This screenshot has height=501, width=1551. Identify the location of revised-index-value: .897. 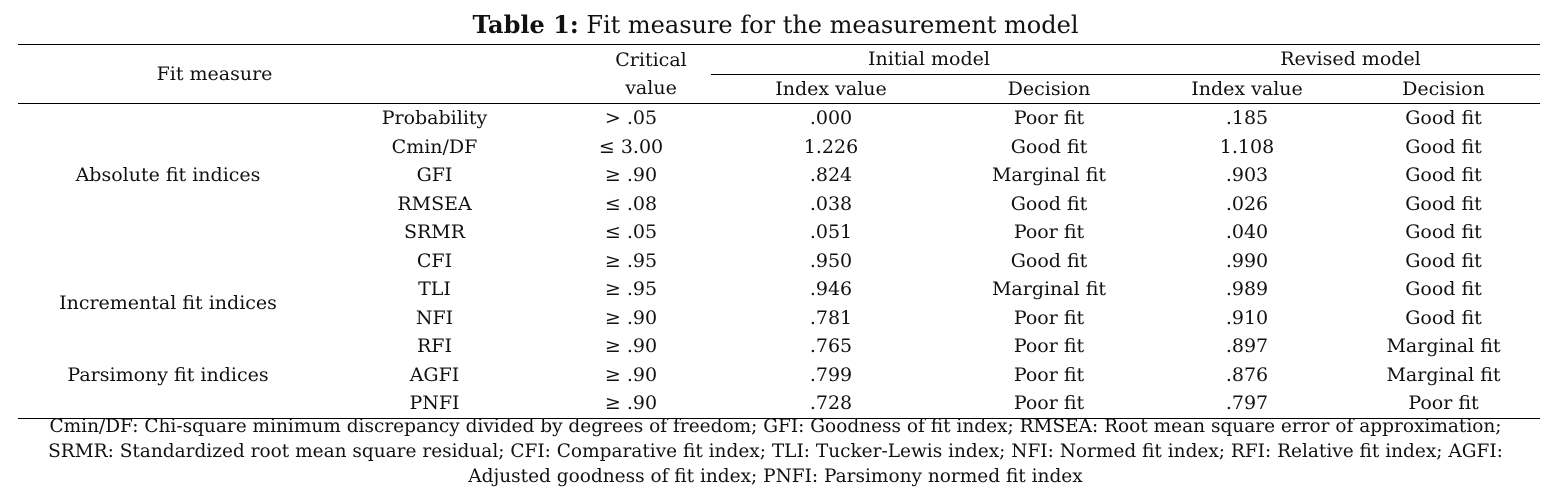
(1247, 346).